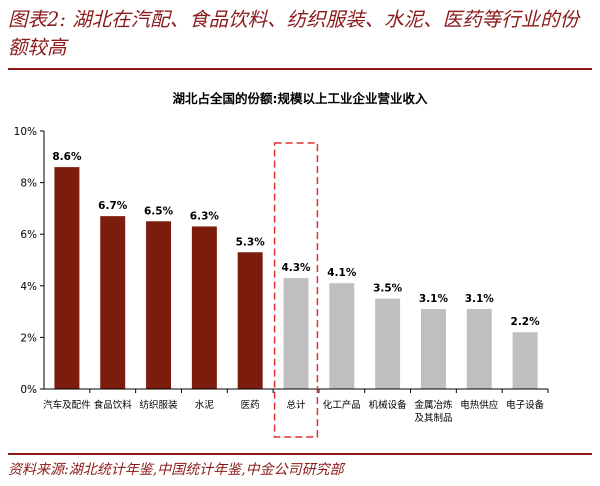 The width and height of the screenshot is (600, 486). Describe the element at coordinates (525, 405) in the screenshot. I see `x-tick-label: 电子设备` at that location.